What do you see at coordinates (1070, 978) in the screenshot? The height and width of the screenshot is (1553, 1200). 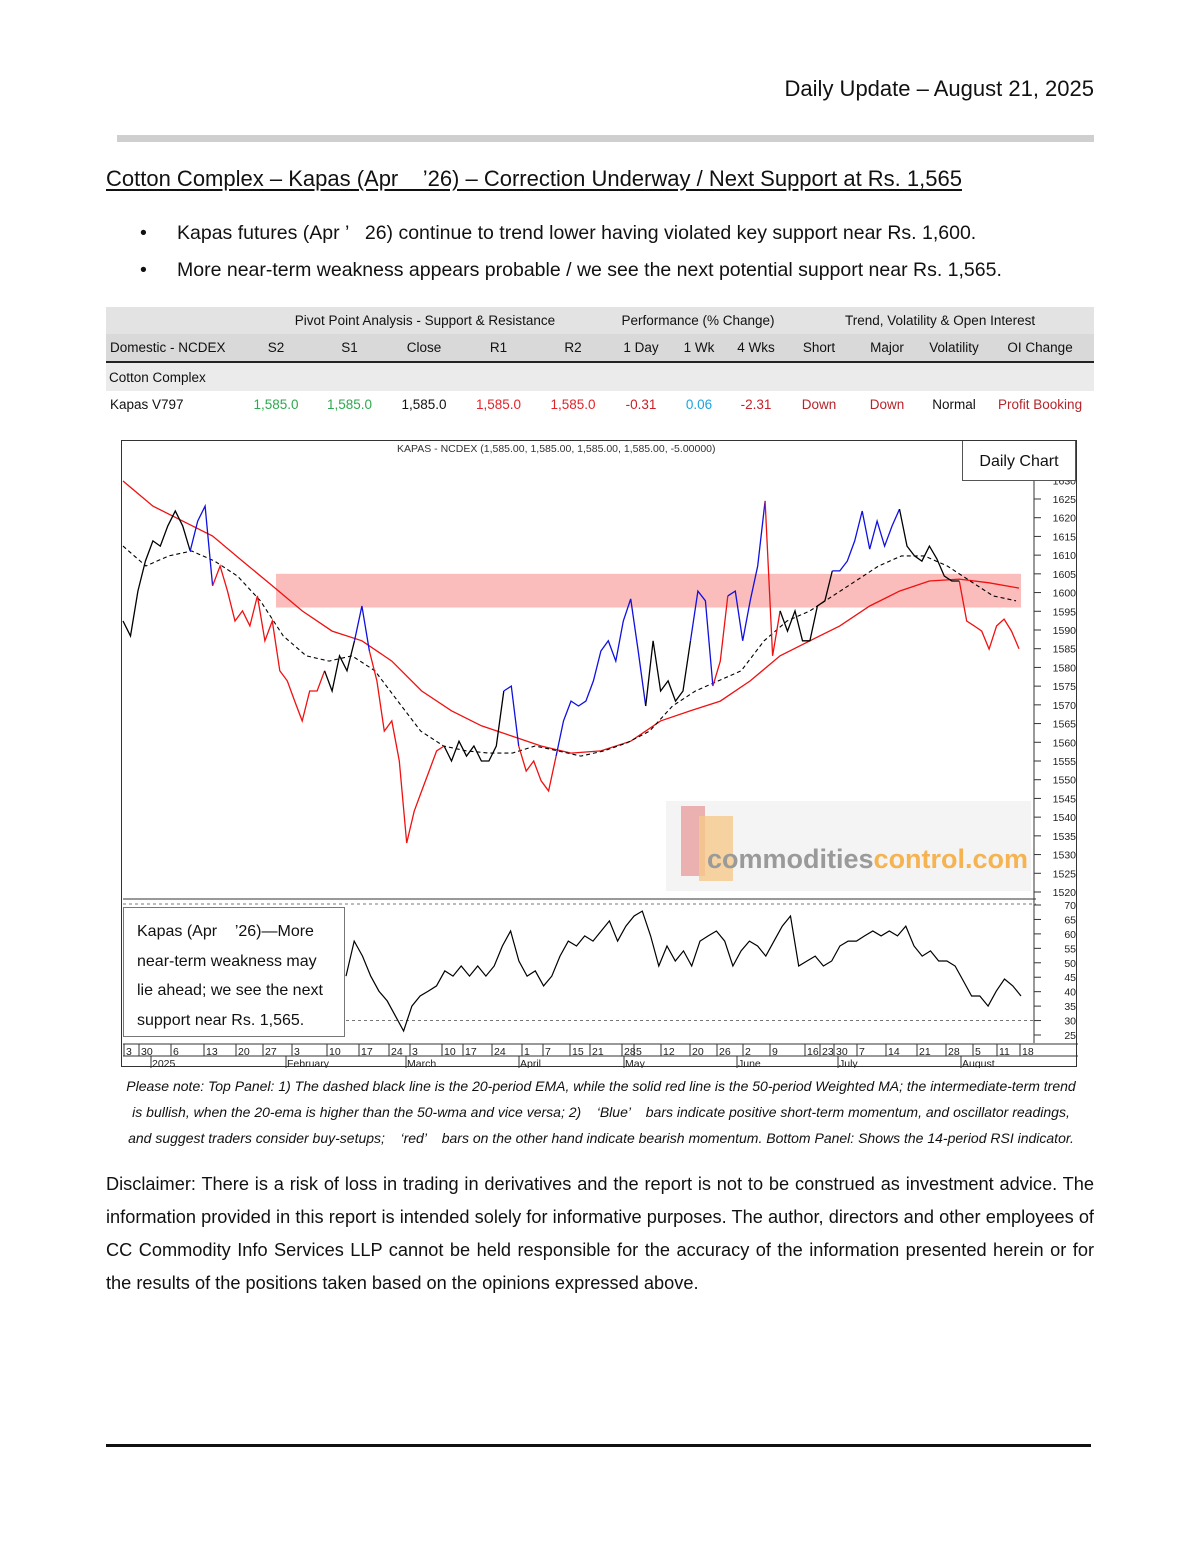 I see `rsi-tick-label: 45` at bounding box center [1070, 978].